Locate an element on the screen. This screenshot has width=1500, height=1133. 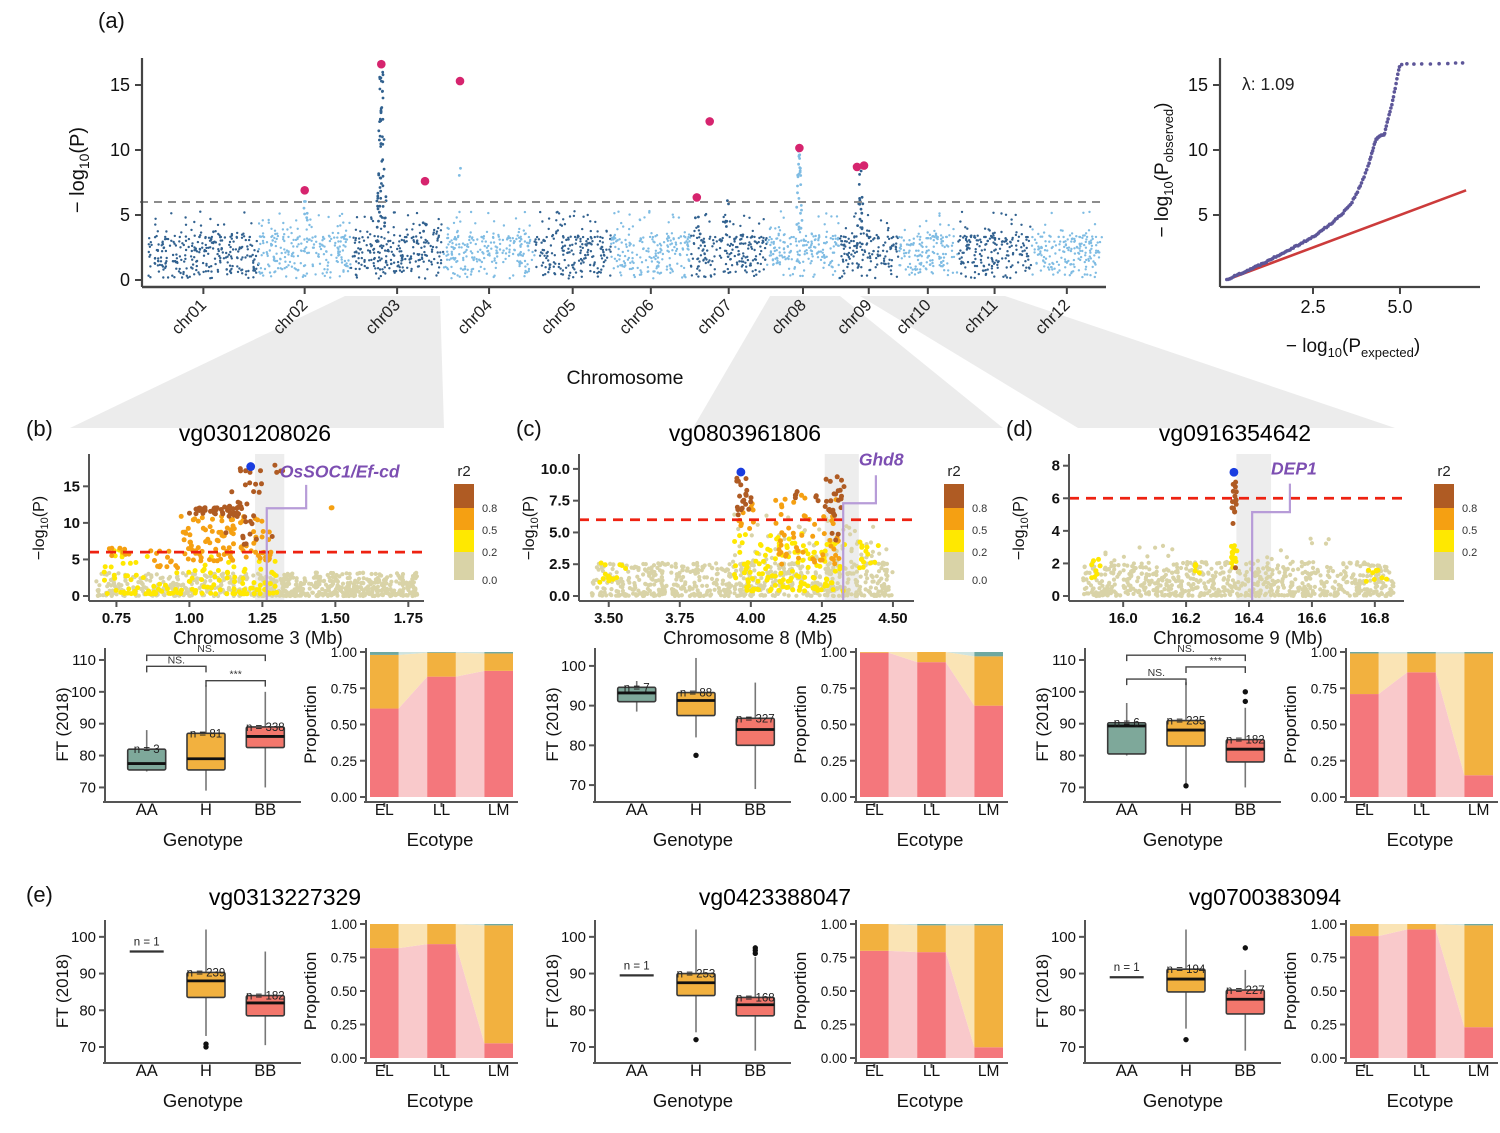
svg-text: 0 is located at coordinates (125, 280).